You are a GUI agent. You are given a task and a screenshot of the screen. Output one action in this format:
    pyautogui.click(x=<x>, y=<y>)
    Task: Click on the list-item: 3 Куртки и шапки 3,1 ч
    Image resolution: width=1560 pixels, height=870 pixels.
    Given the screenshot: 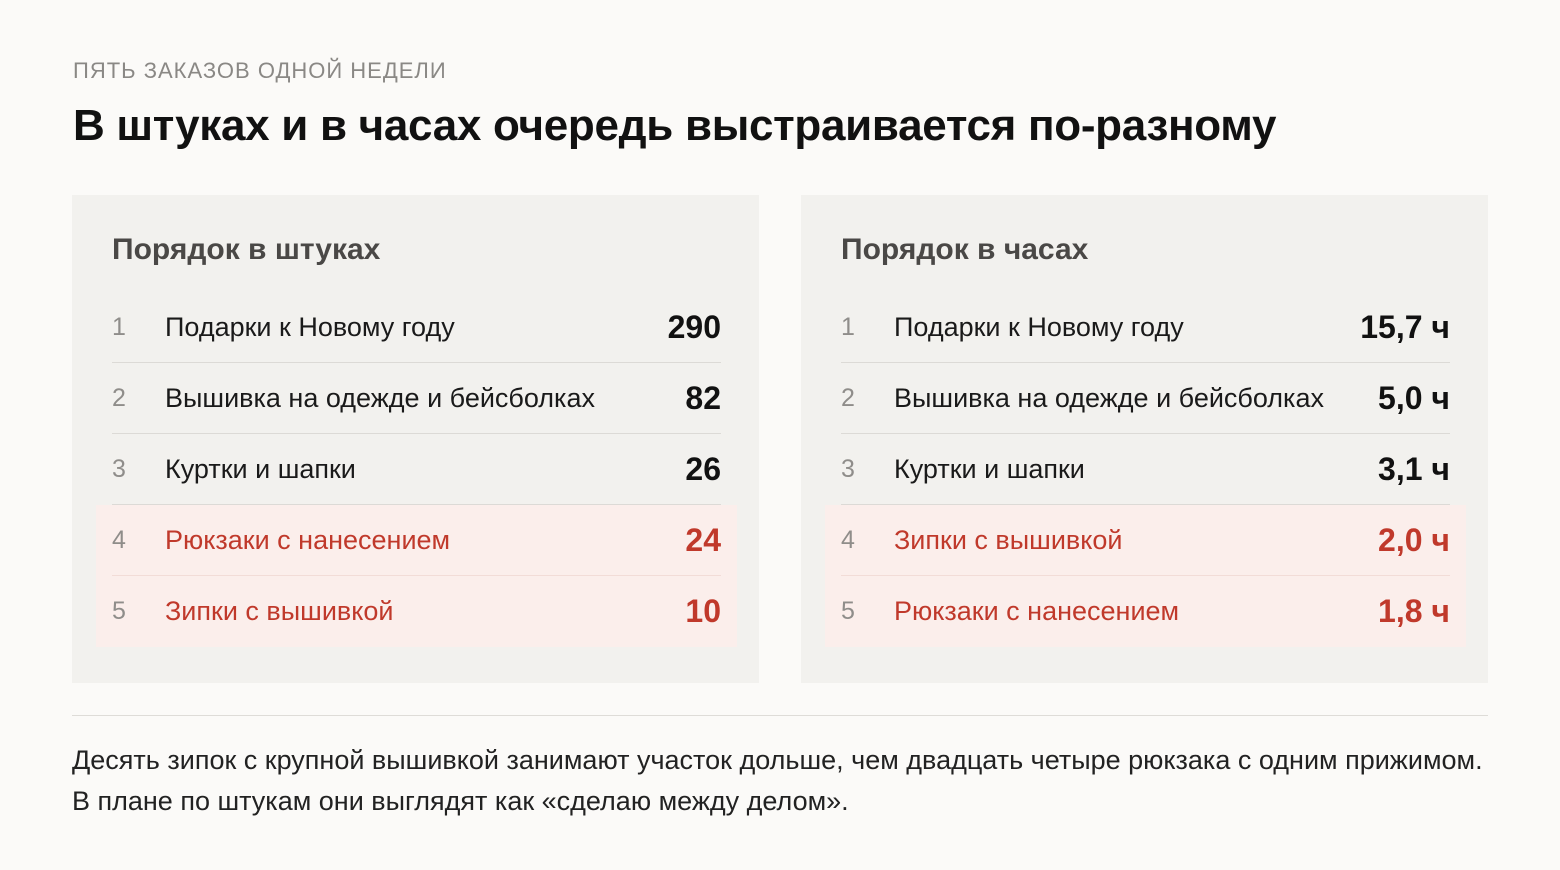 What is the action you would take?
    pyautogui.click(x=1145, y=469)
    